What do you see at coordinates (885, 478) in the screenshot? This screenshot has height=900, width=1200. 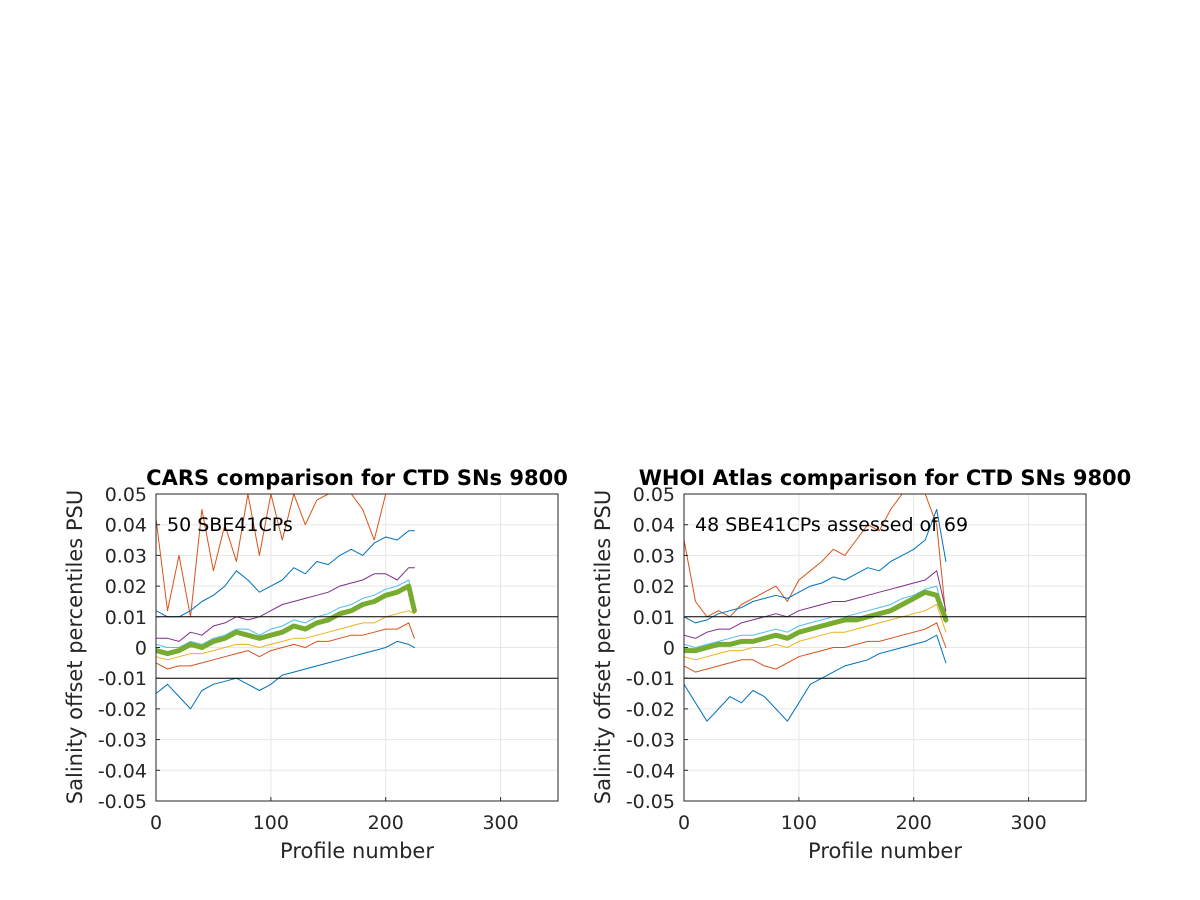 I see `chart-title: WHOI Atlas comparison for CTD SNs 9800` at bounding box center [885, 478].